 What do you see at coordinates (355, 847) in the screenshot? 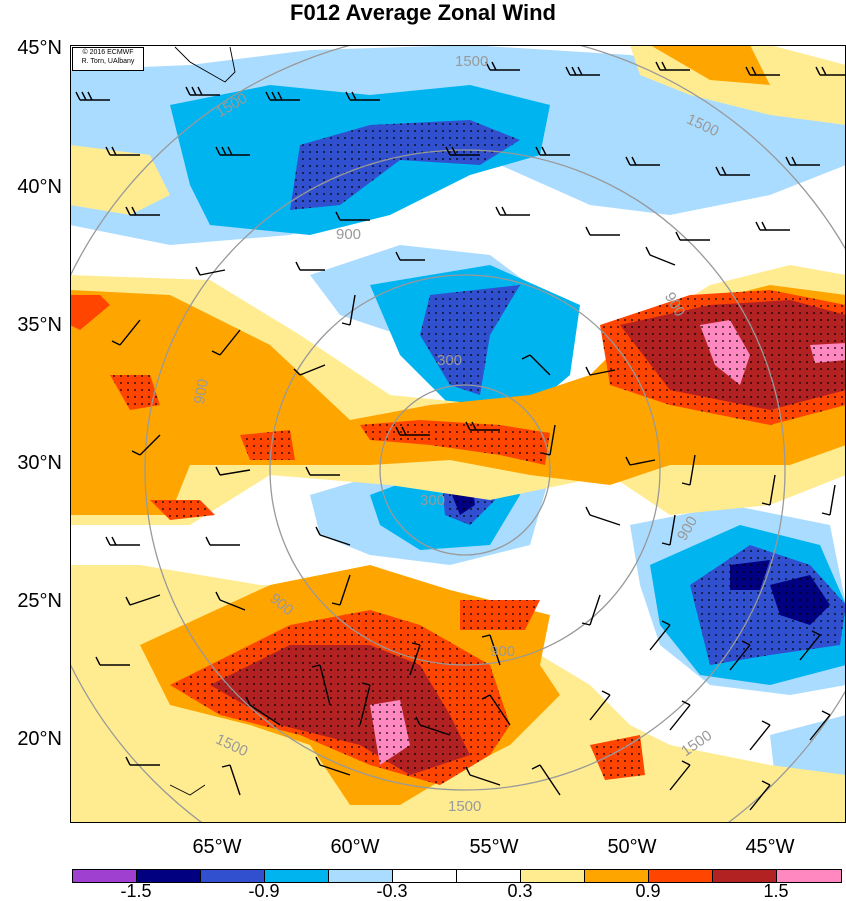
I see `lon-label: 60°W` at bounding box center [355, 847].